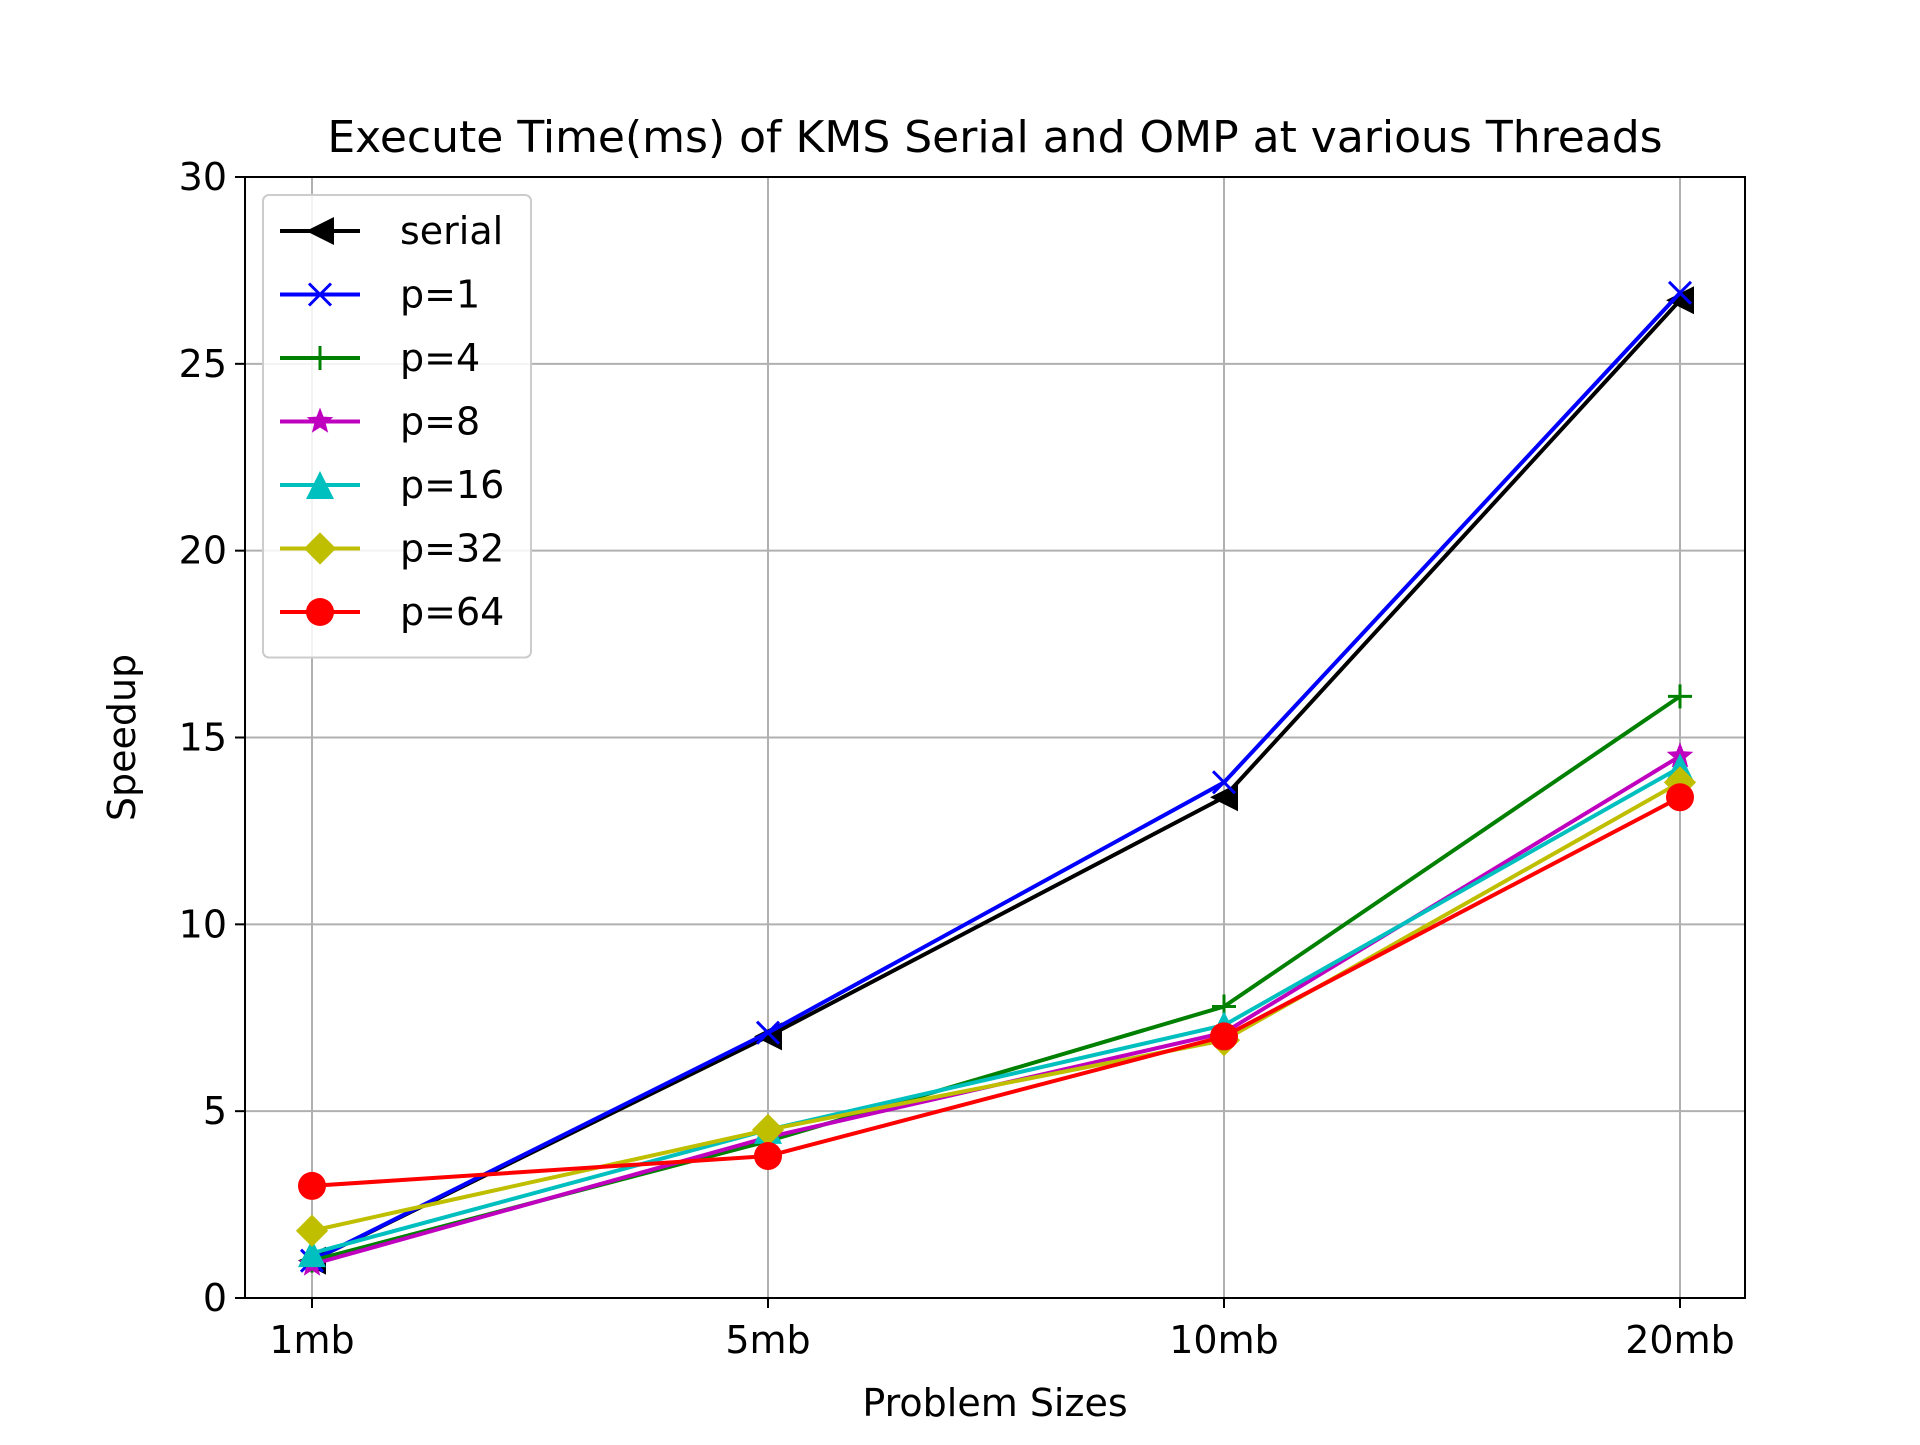 This screenshot has height=1445, width=1920. What do you see at coordinates (767, 1340) in the screenshot?
I see `x-tick-label: 5mb` at bounding box center [767, 1340].